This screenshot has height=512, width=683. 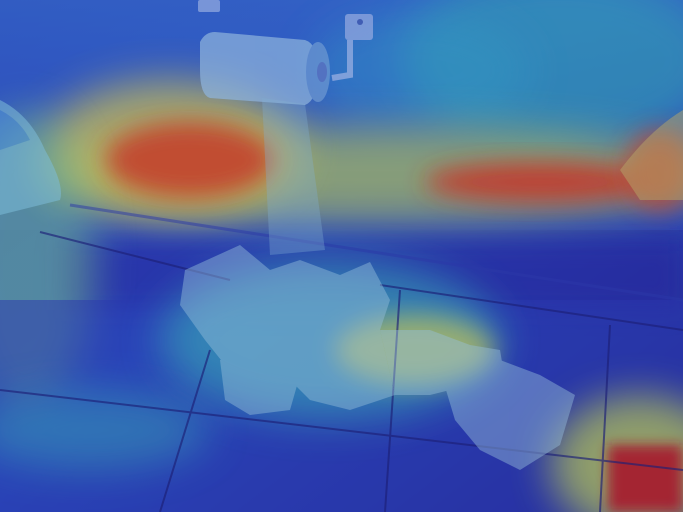 I want to click on paper-holder, so click(x=285, y=40).